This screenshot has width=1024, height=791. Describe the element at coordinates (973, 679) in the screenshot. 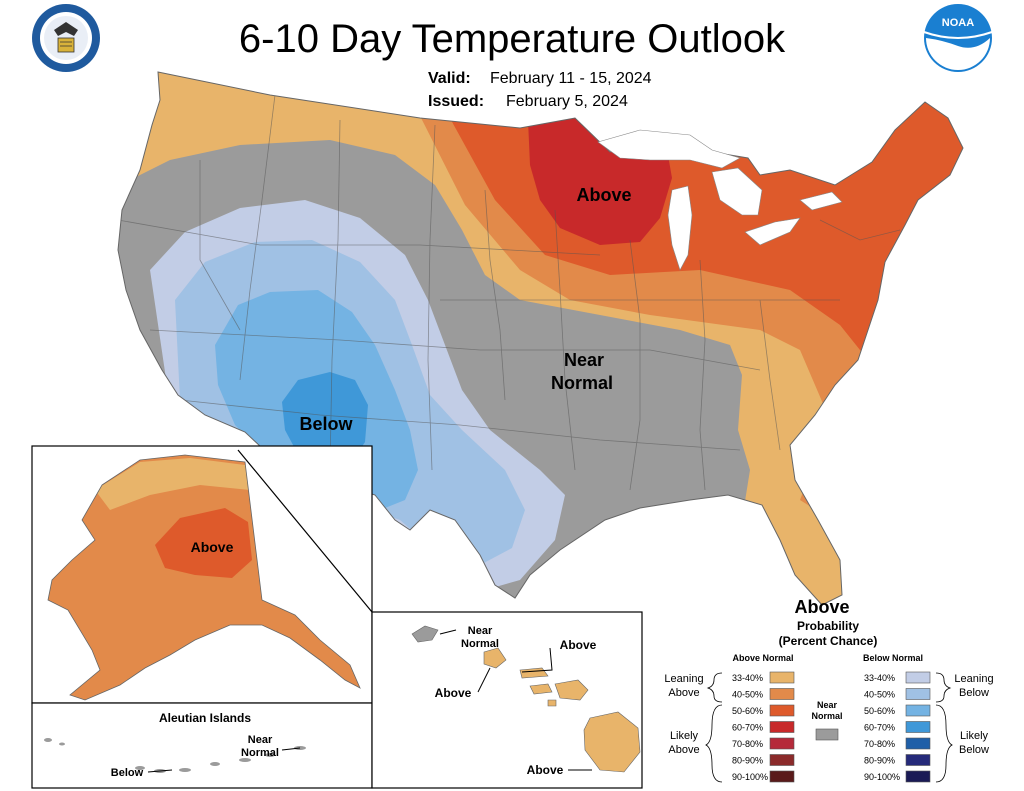

I see `legend-leaning-below-1: Leaning` at that location.